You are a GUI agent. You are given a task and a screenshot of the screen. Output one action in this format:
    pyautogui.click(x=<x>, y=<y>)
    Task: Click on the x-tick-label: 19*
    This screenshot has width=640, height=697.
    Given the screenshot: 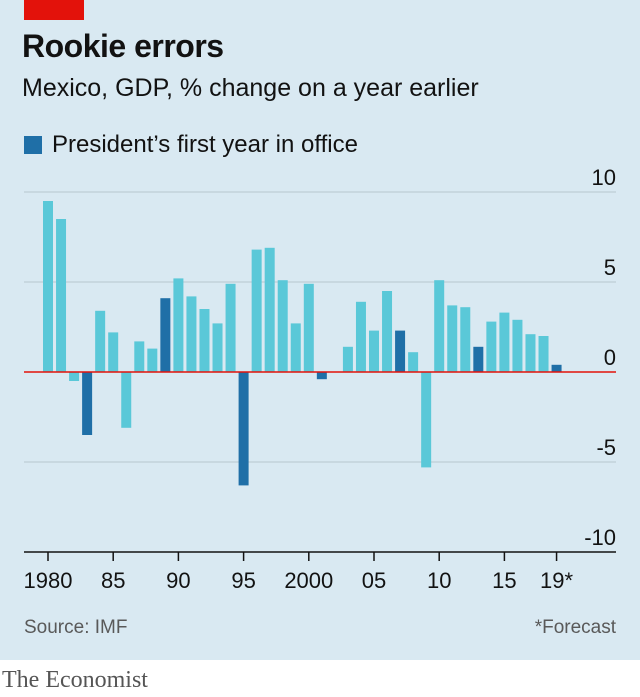 What is the action you would take?
    pyautogui.click(x=556, y=580)
    